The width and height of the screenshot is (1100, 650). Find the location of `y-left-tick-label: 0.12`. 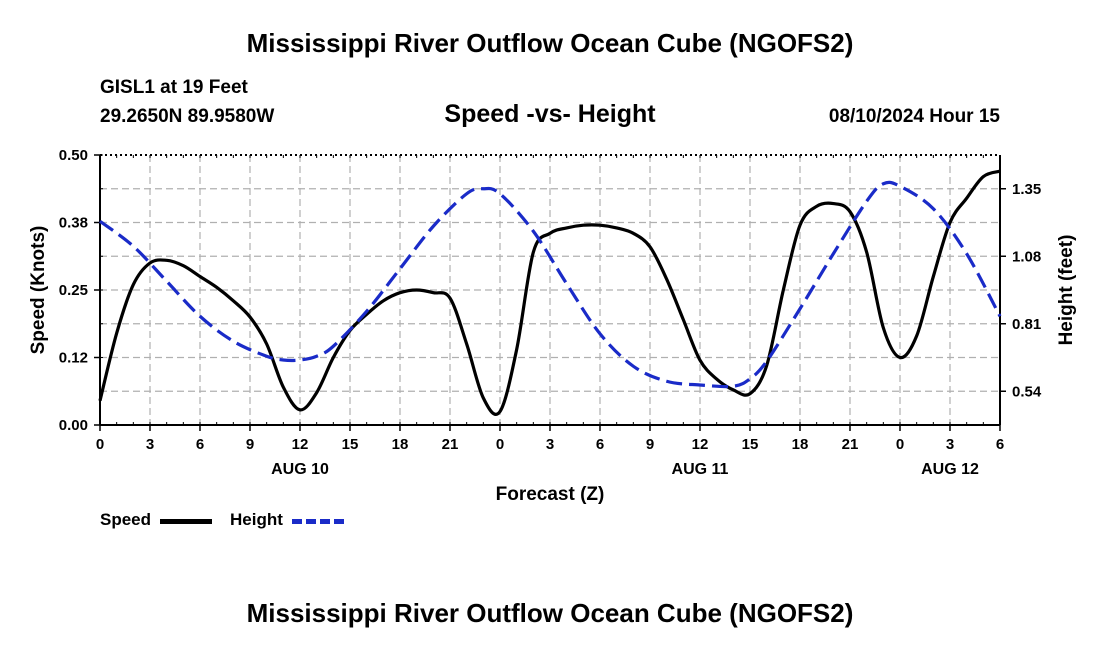

y-left-tick-label: 0.12 is located at coordinates (73, 358).